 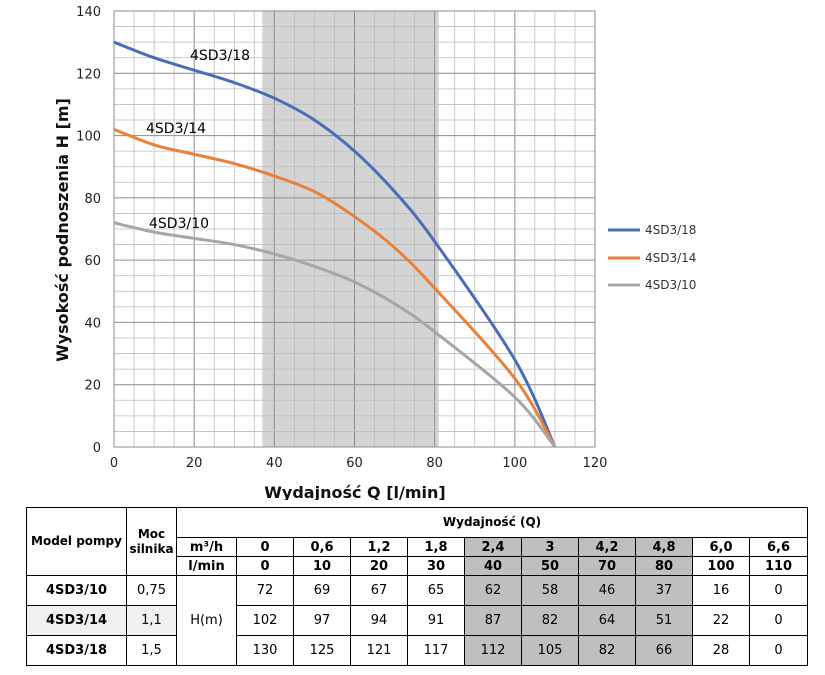 What do you see at coordinates (322, 547) in the screenshot?
I see `flow-m3h-cell: 0,6` at bounding box center [322, 547].